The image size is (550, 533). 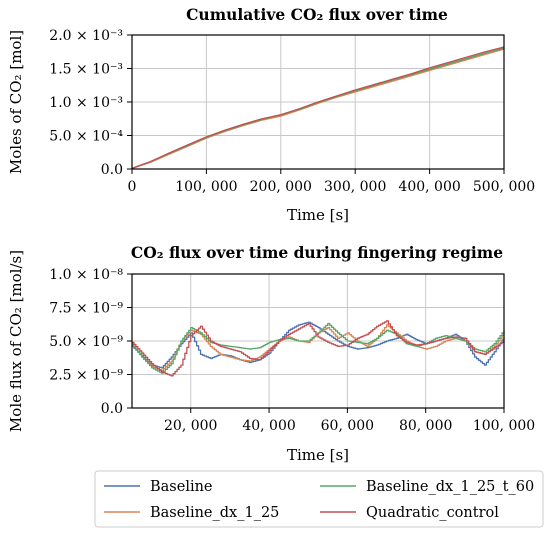 I want to click on x-tick-label: 200, 000, so click(x=281, y=187).